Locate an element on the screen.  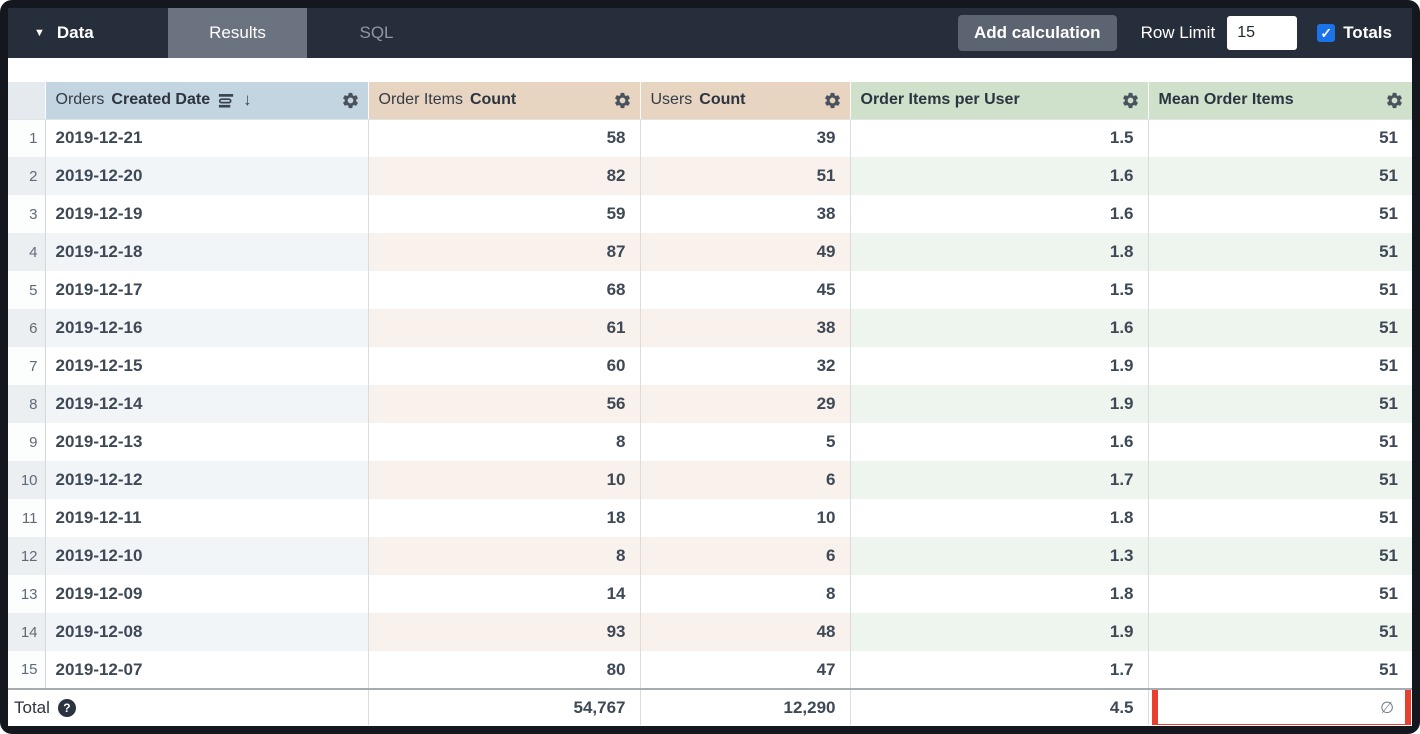
cell-orders-created-date: 2019-12-12 is located at coordinates (207, 480).